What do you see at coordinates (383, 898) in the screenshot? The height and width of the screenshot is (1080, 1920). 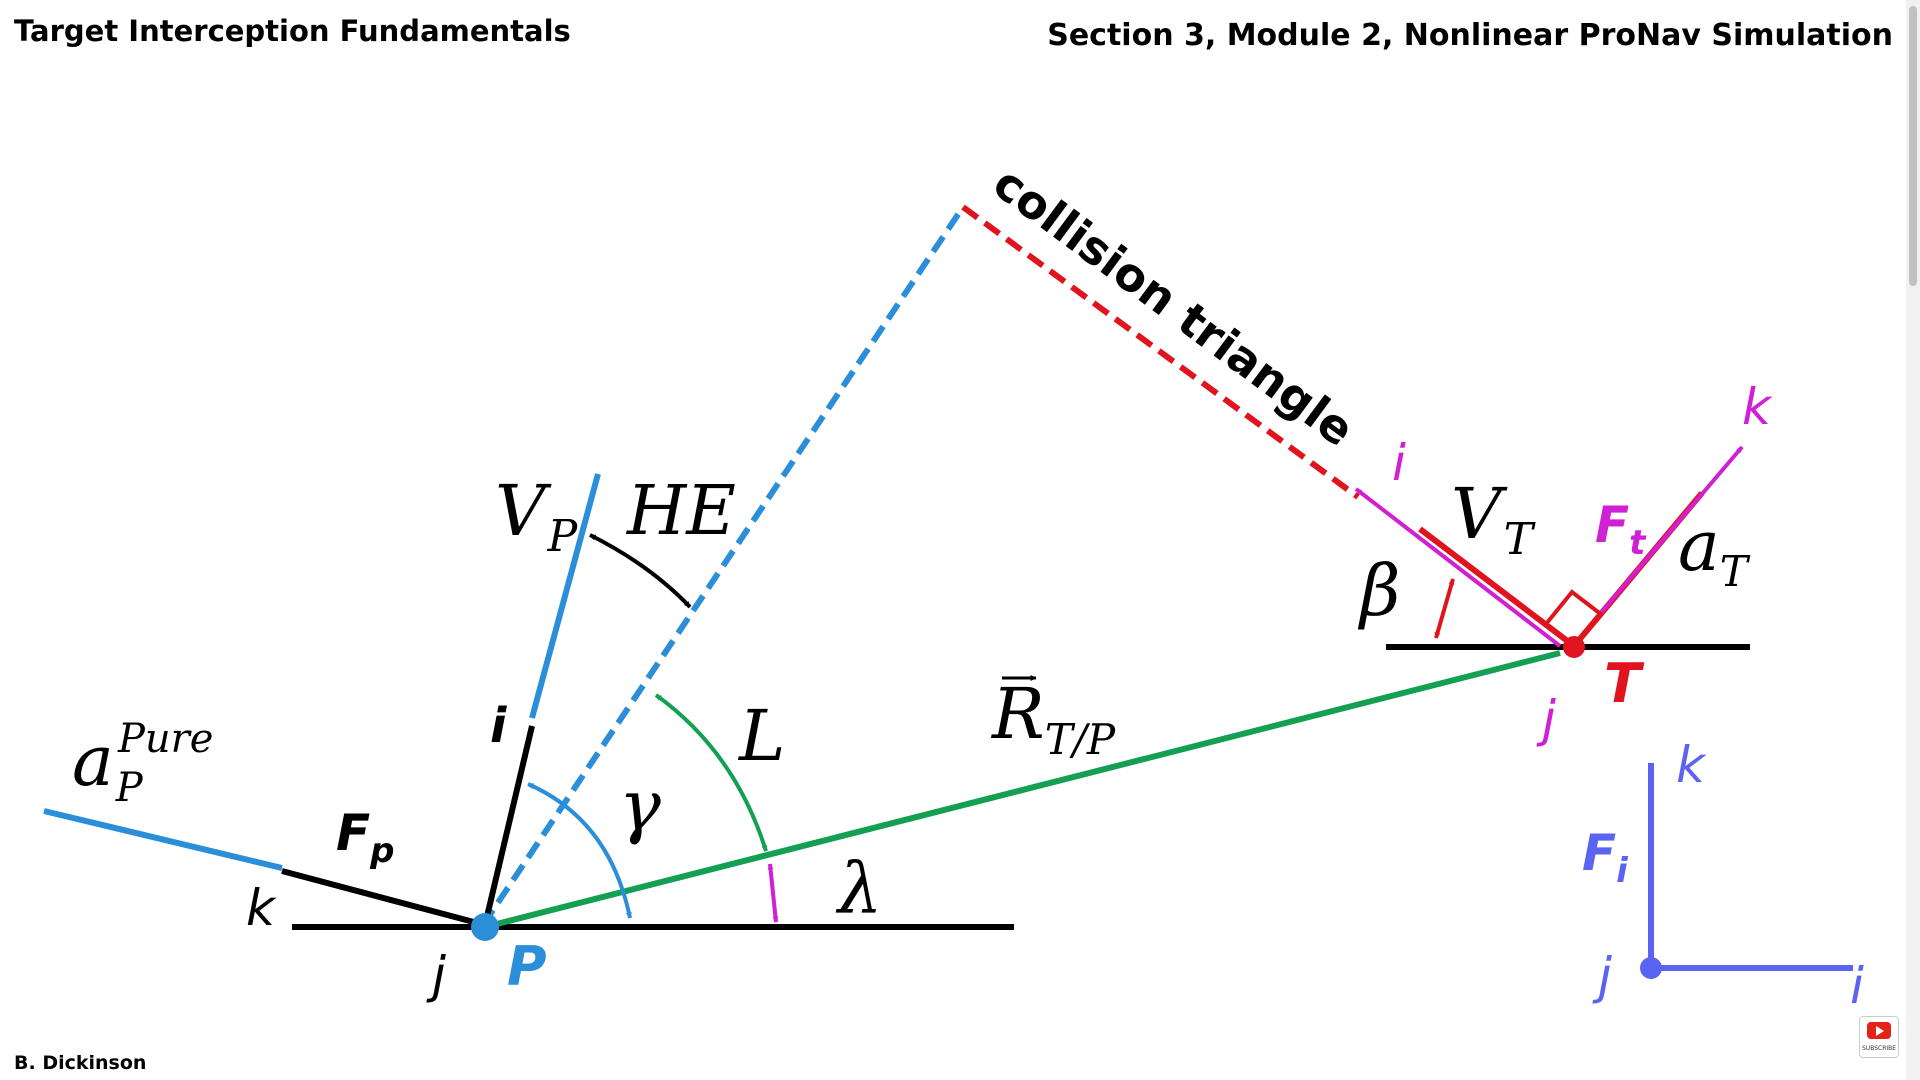 I see `pursuer-k-axis` at bounding box center [383, 898].